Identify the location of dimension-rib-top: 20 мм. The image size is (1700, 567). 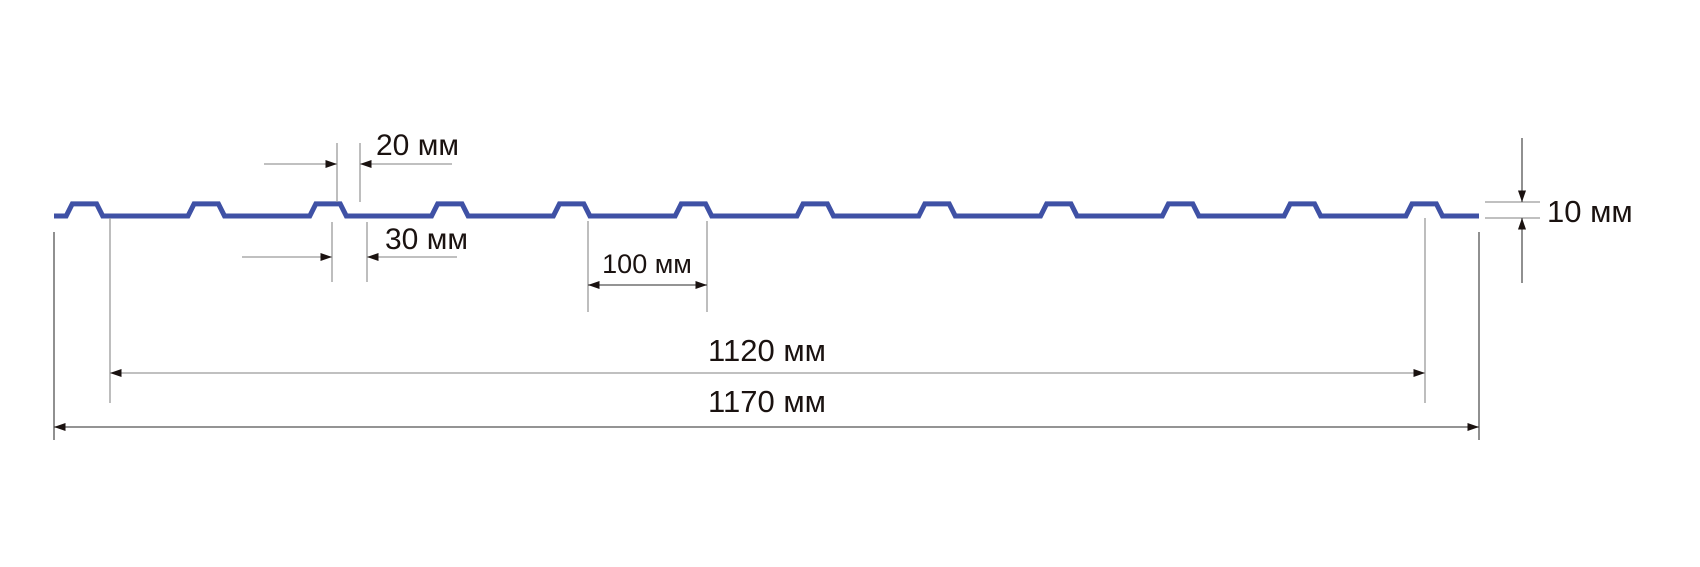
(361, 165).